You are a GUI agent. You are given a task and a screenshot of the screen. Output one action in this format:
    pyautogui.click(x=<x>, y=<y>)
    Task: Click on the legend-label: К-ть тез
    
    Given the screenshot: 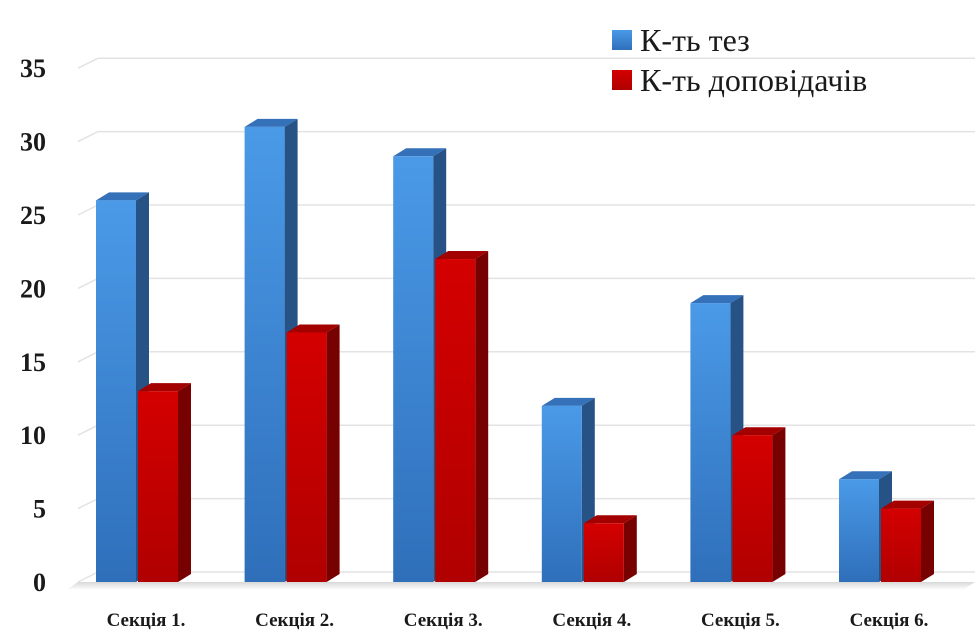 What is the action you would take?
    pyautogui.click(x=695, y=40)
    